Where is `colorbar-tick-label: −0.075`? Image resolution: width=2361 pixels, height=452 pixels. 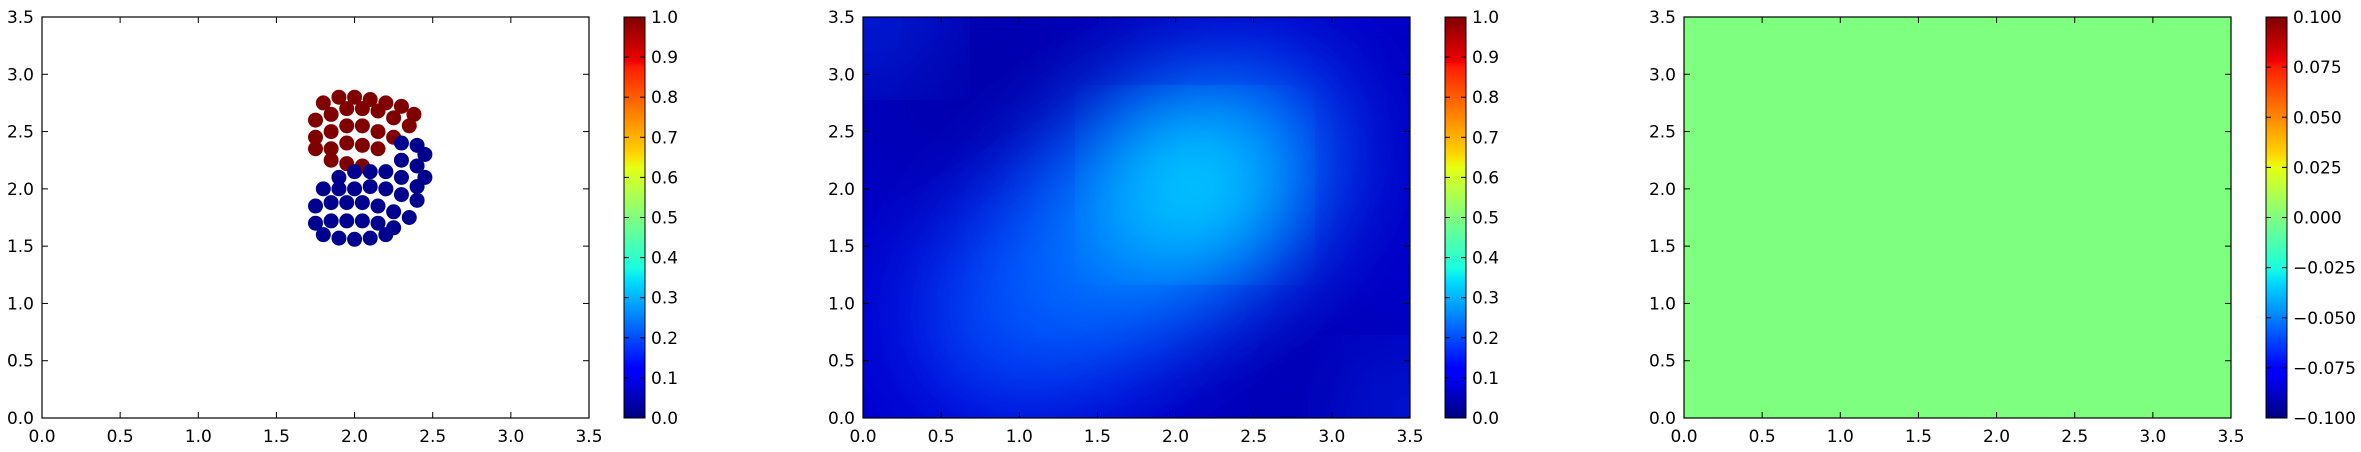 colorbar-tick-label: −0.075 is located at coordinates (2324, 369).